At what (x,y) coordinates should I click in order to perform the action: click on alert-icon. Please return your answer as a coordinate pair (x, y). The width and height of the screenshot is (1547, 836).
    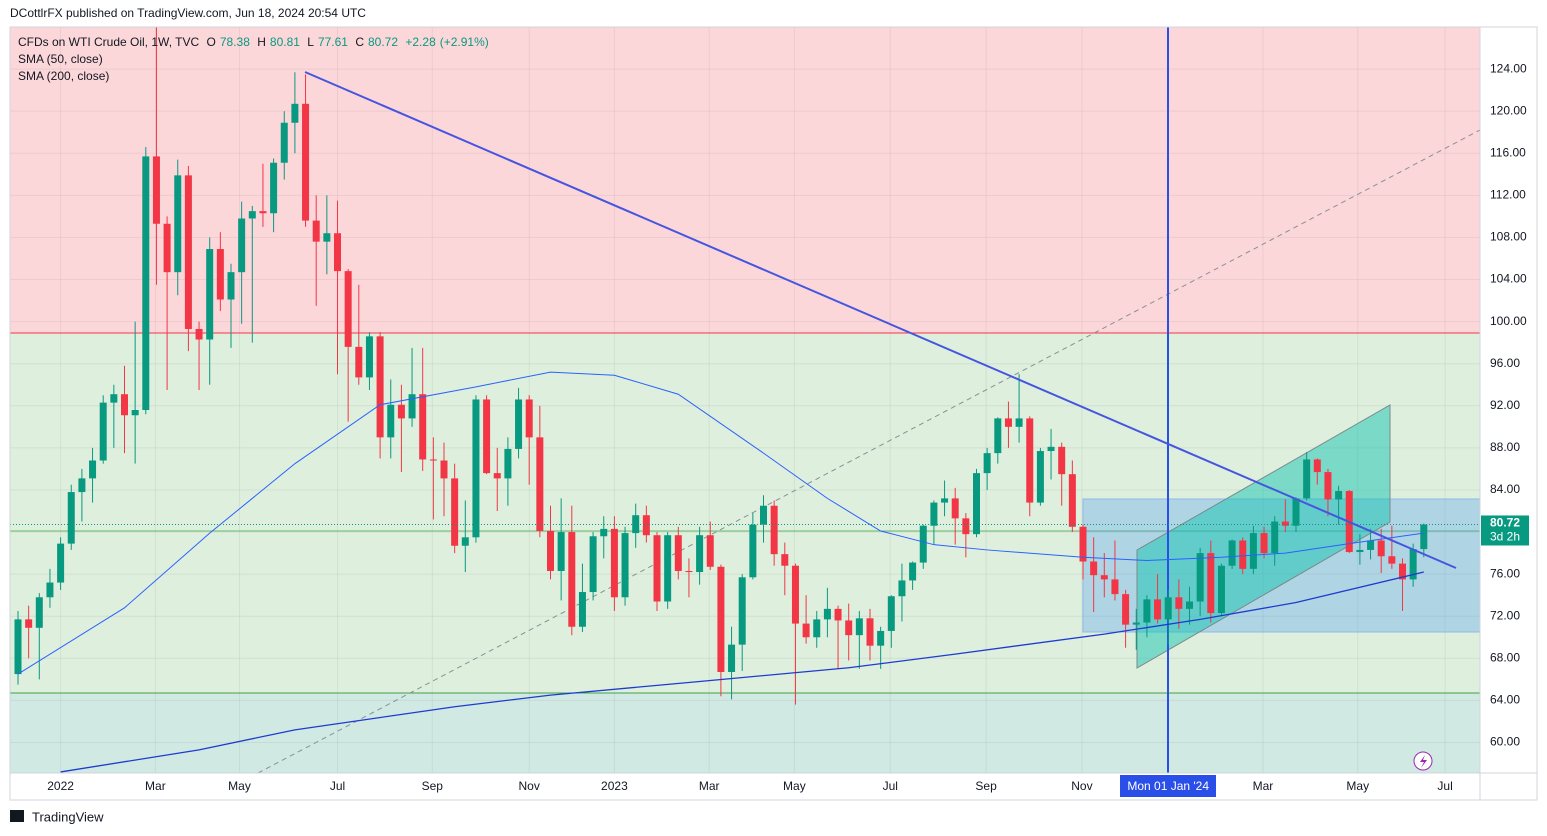
    Looking at the image, I should click on (1423, 761).